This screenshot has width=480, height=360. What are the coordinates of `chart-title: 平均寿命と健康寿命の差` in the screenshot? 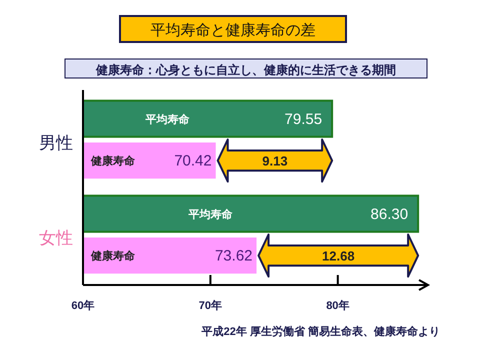 It's located at (233, 30).